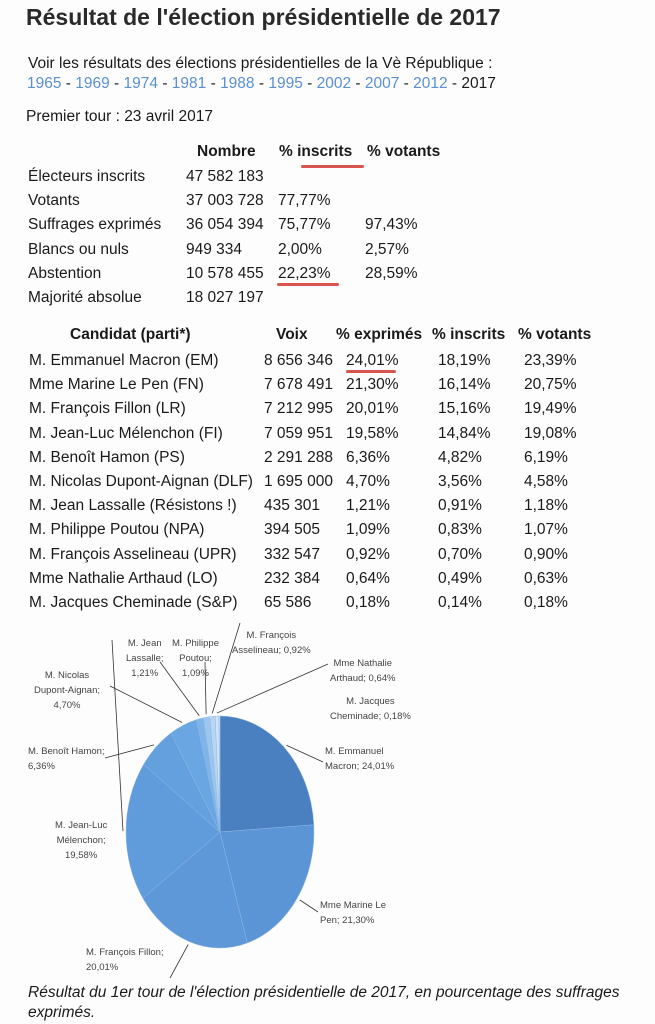 The image size is (655, 1024). What do you see at coordinates (368, 457) in the screenshot?
I see `cell-exprimes: 6,36%` at bounding box center [368, 457].